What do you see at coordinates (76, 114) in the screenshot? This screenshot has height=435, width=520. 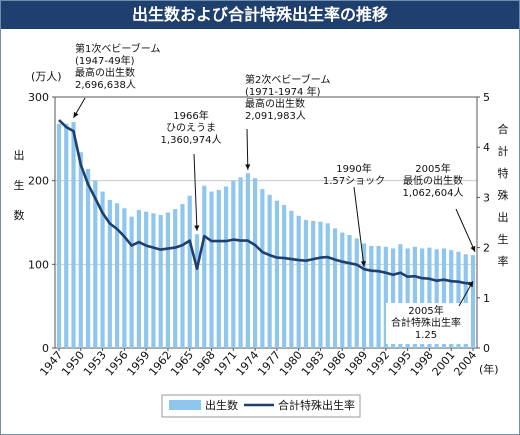 I see `arrow-baby-boom-1-head` at bounding box center [76, 114].